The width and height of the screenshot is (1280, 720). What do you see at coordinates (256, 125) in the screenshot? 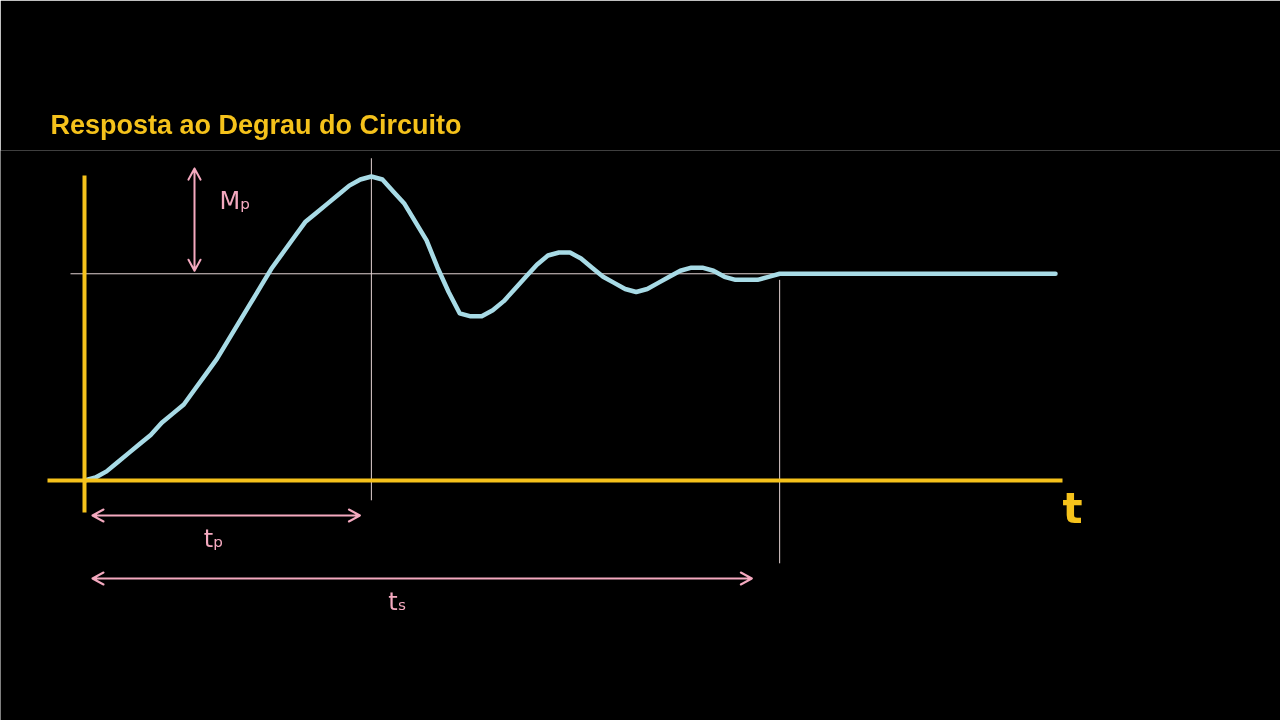
I see `chart-title: Resposta ao Degrau do Circuito` at bounding box center [256, 125].